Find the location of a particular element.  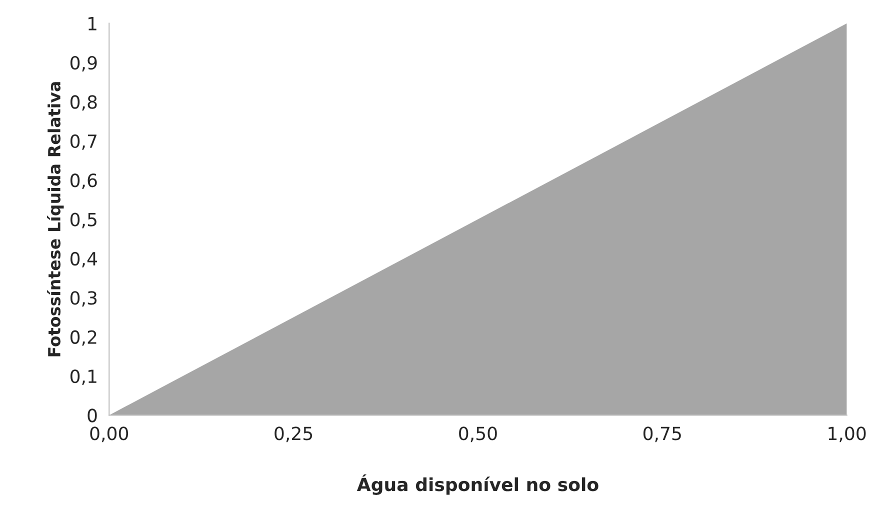

y-tick-label: 0,1 is located at coordinates (83, 377).